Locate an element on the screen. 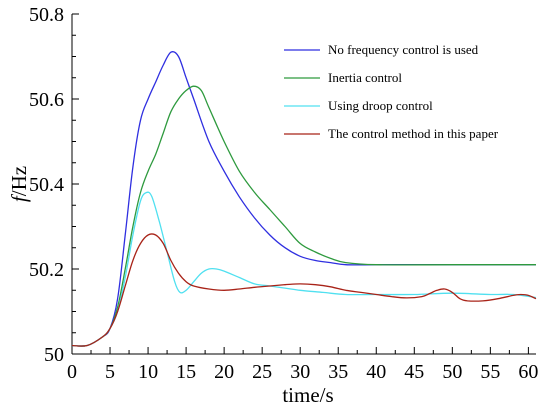 The image size is (550, 411). y-tick-label: 50 is located at coordinates (54, 355).